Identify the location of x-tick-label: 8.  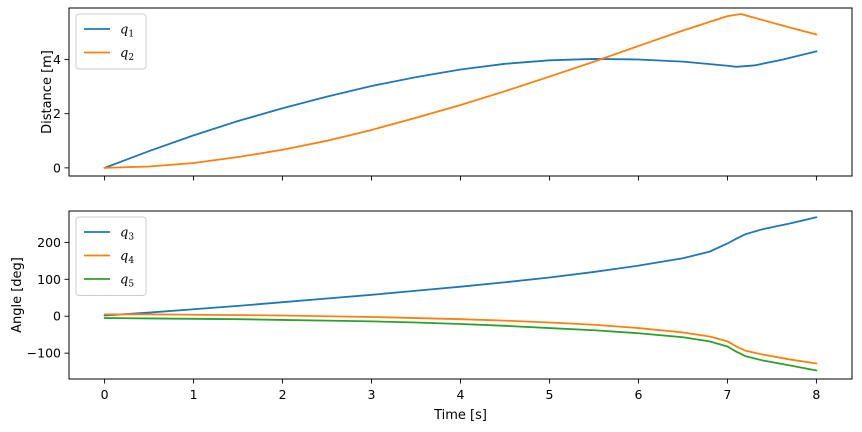
(816, 394).